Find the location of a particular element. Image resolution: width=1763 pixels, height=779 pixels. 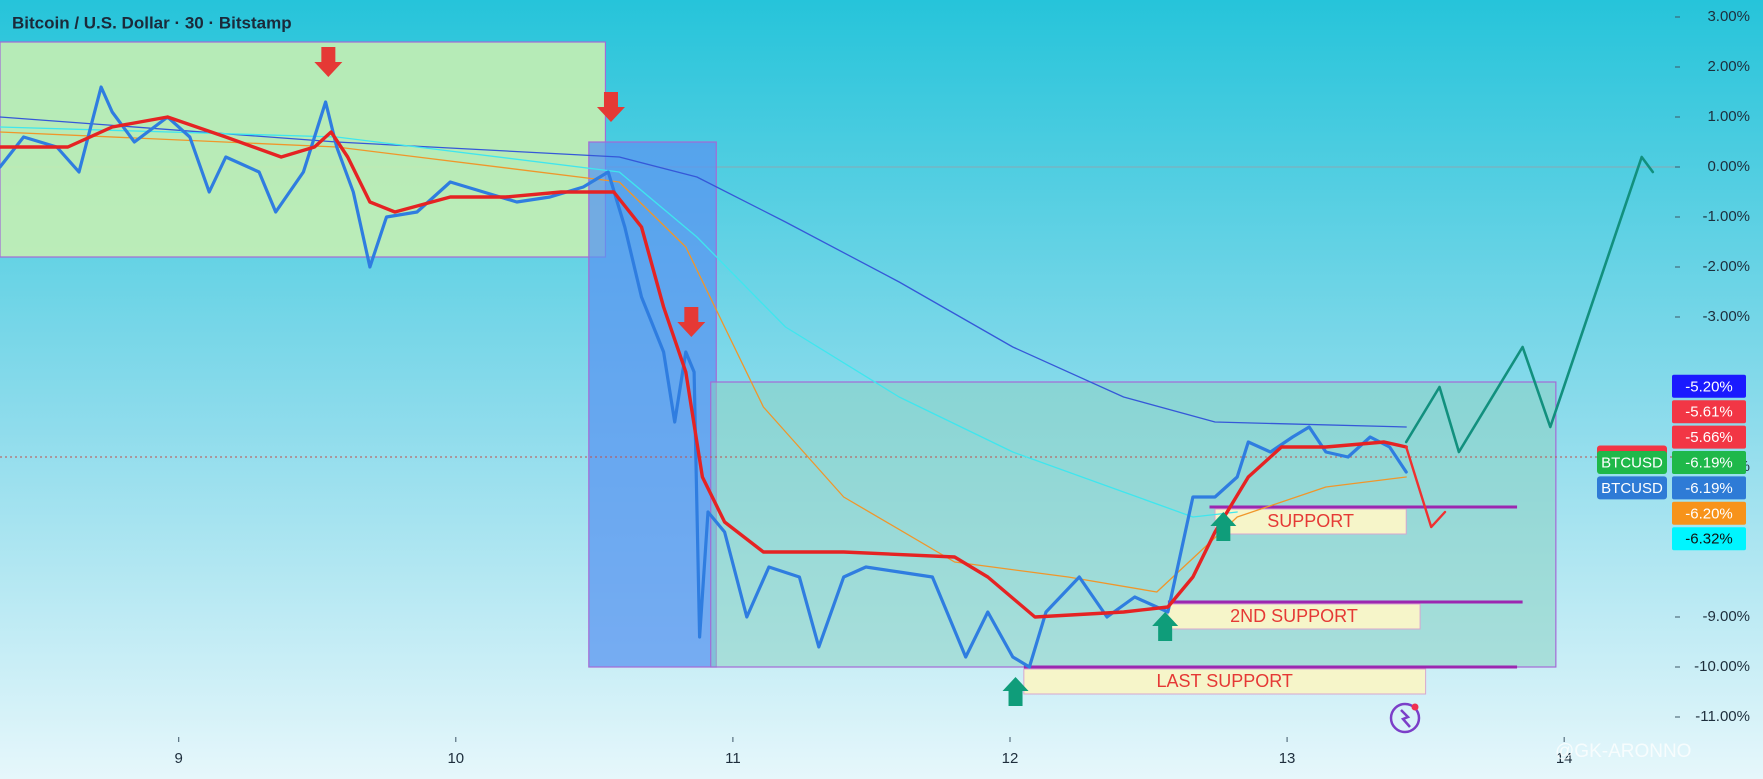

y-tick-label: -3.00% is located at coordinates (1726, 316).